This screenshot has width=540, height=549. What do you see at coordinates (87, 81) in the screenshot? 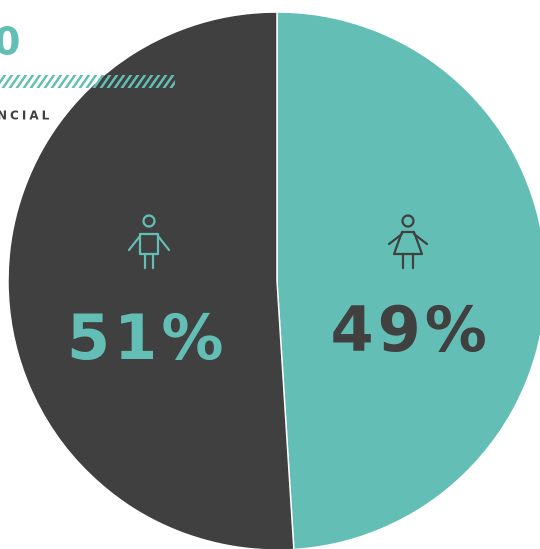
I see `hatch-bar` at bounding box center [87, 81].